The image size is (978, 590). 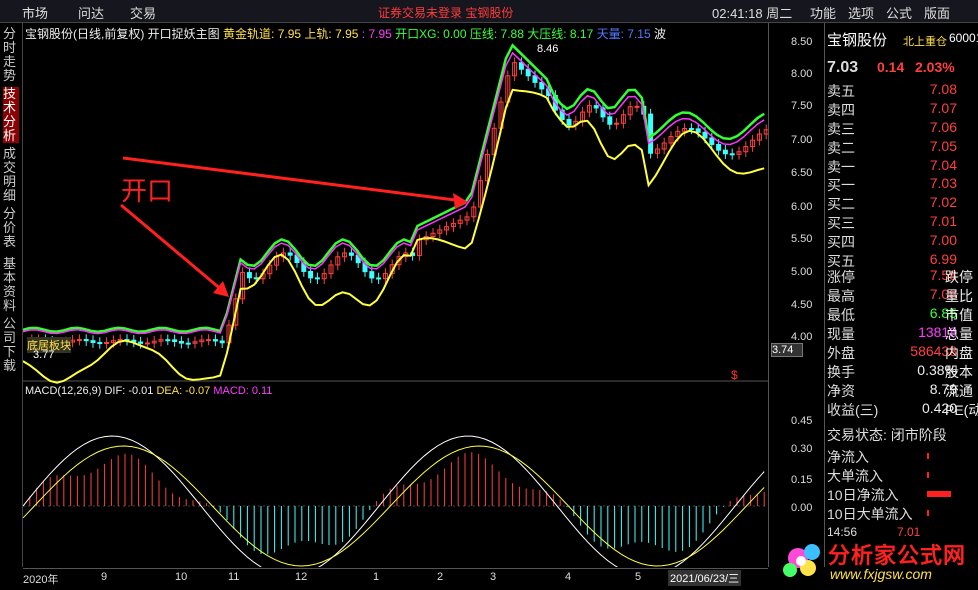 I want to click on flow-label: 净流入, so click(x=848, y=457).